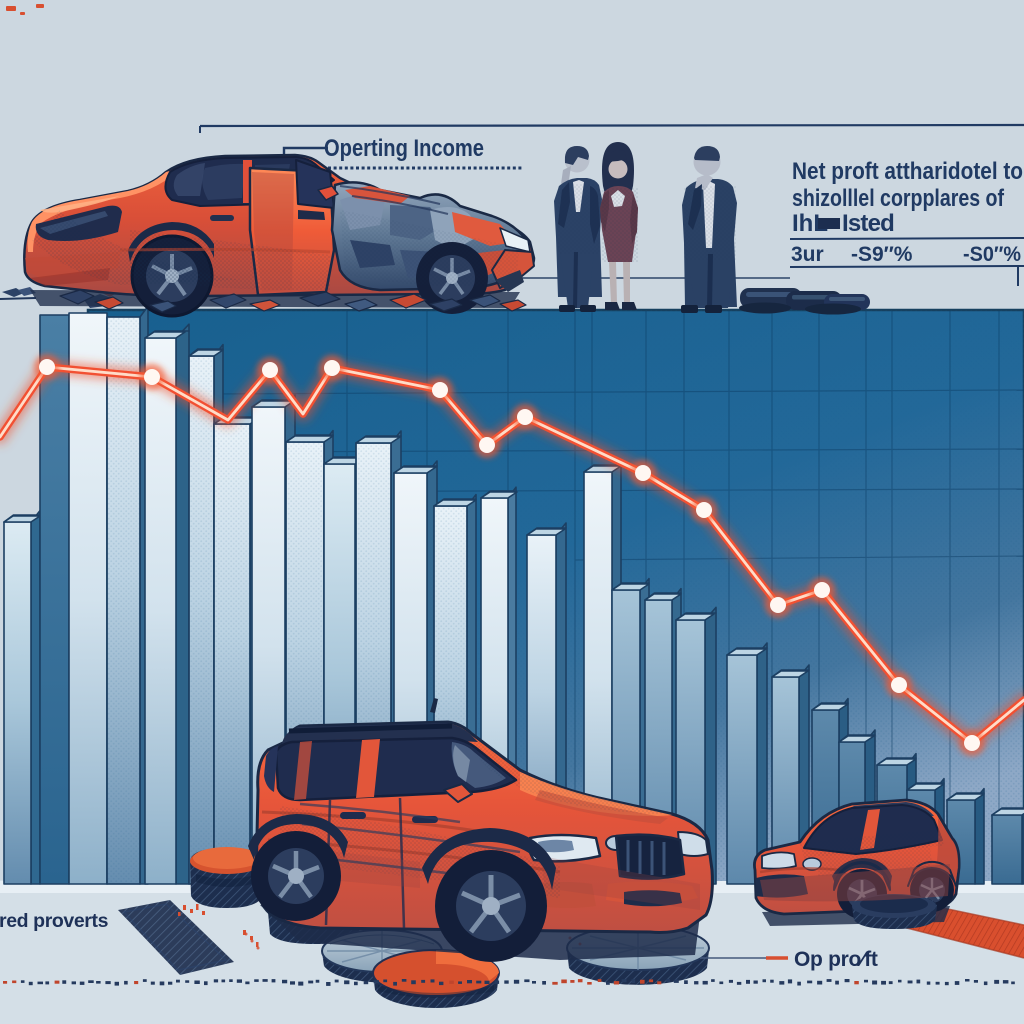  I want to click on svg-text: shizolllel corpplares of, so click(898, 198).